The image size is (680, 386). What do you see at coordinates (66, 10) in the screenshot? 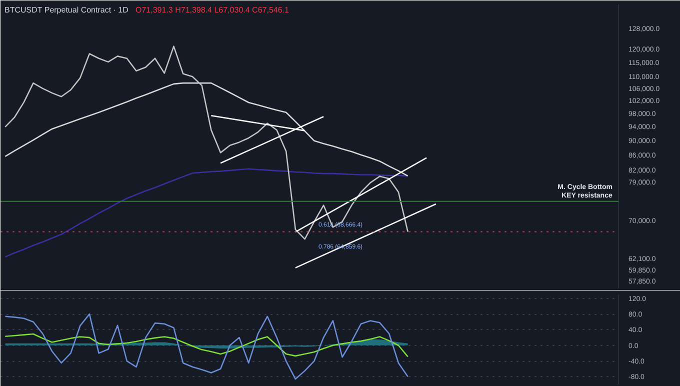
I see `chart-title: BTCUSDT Perpetual Contract · 1D` at bounding box center [66, 10].